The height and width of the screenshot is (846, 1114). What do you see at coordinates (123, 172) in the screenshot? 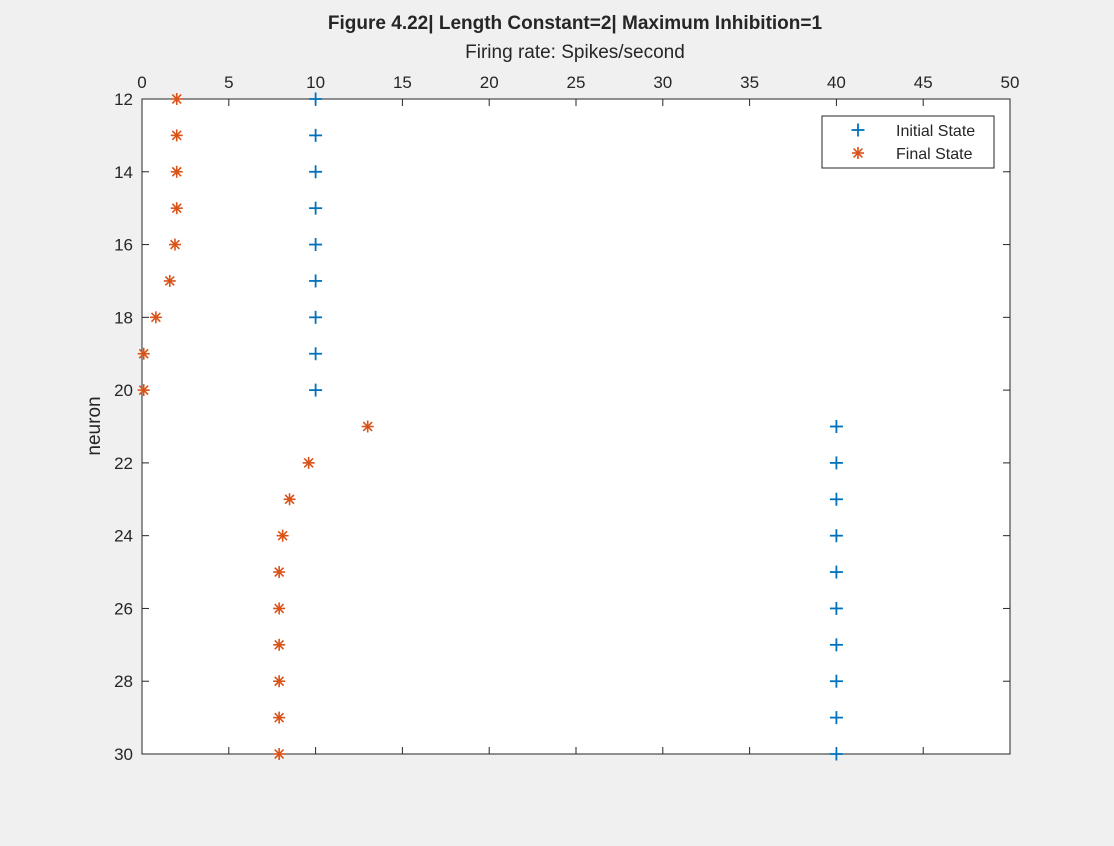
I see `y-tick-label: 14` at bounding box center [123, 172].